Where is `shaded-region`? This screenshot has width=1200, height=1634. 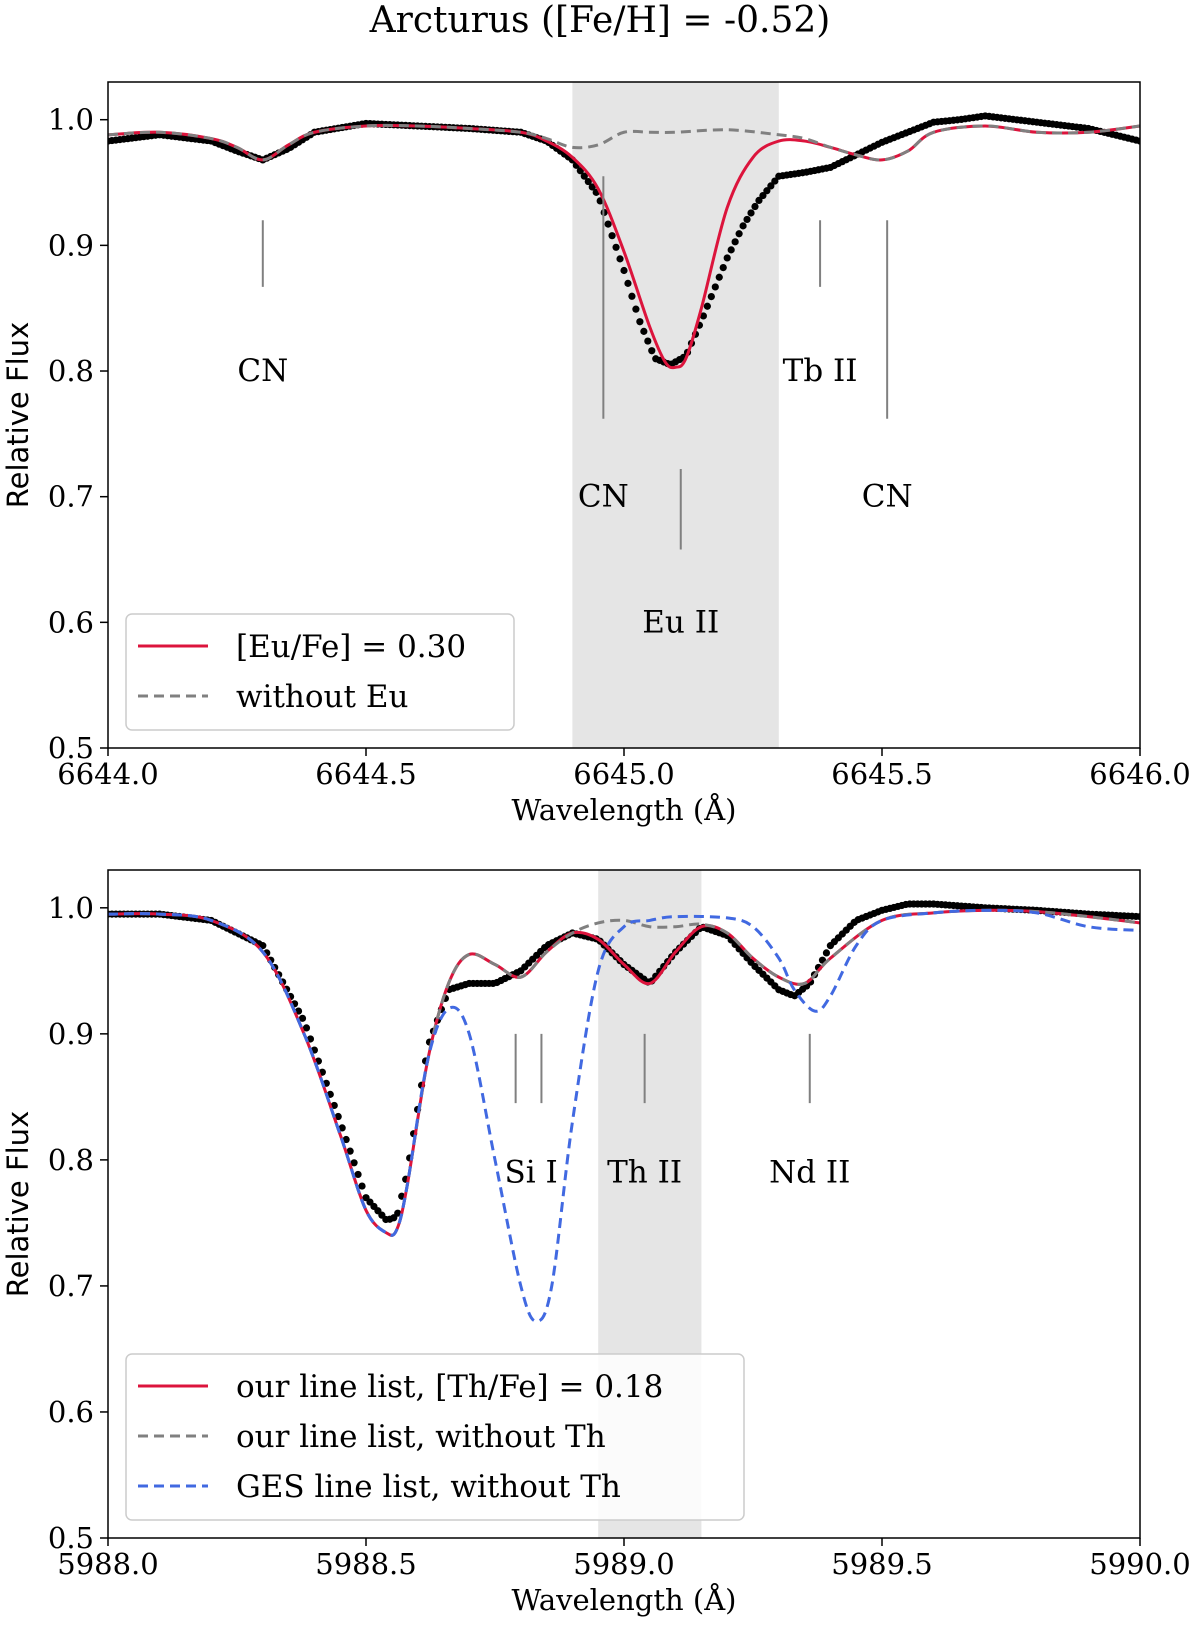 shaded-region is located at coordinates (675, 415).